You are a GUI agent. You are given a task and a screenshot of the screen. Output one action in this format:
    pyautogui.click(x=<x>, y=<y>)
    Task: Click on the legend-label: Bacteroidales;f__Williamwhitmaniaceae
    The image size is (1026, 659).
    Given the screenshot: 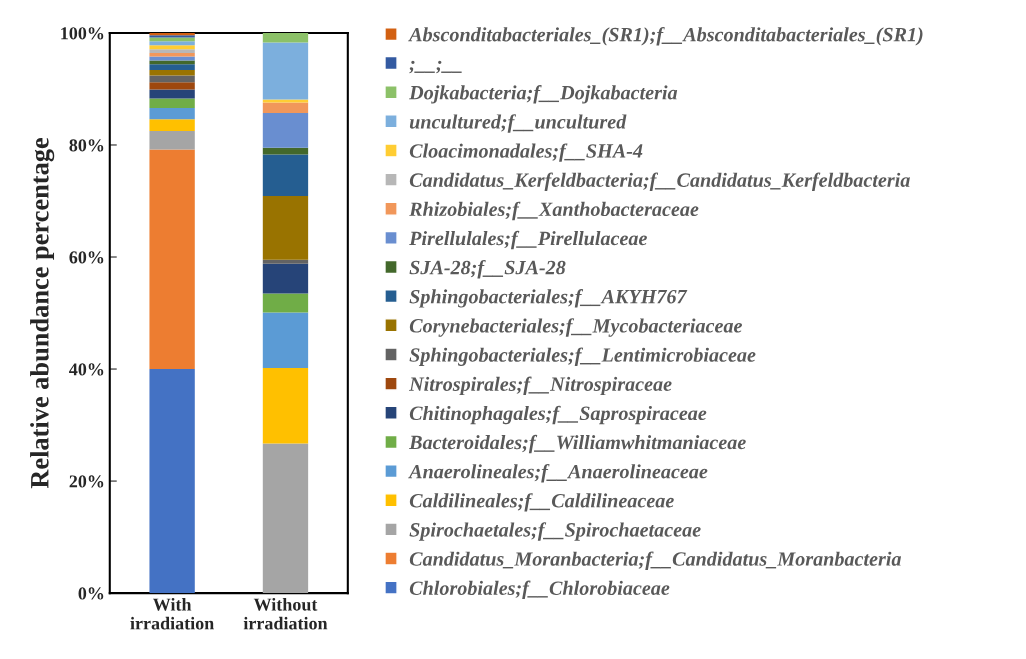 What is the action you would take?
    pyautogui.click(x=577, y=444)
    